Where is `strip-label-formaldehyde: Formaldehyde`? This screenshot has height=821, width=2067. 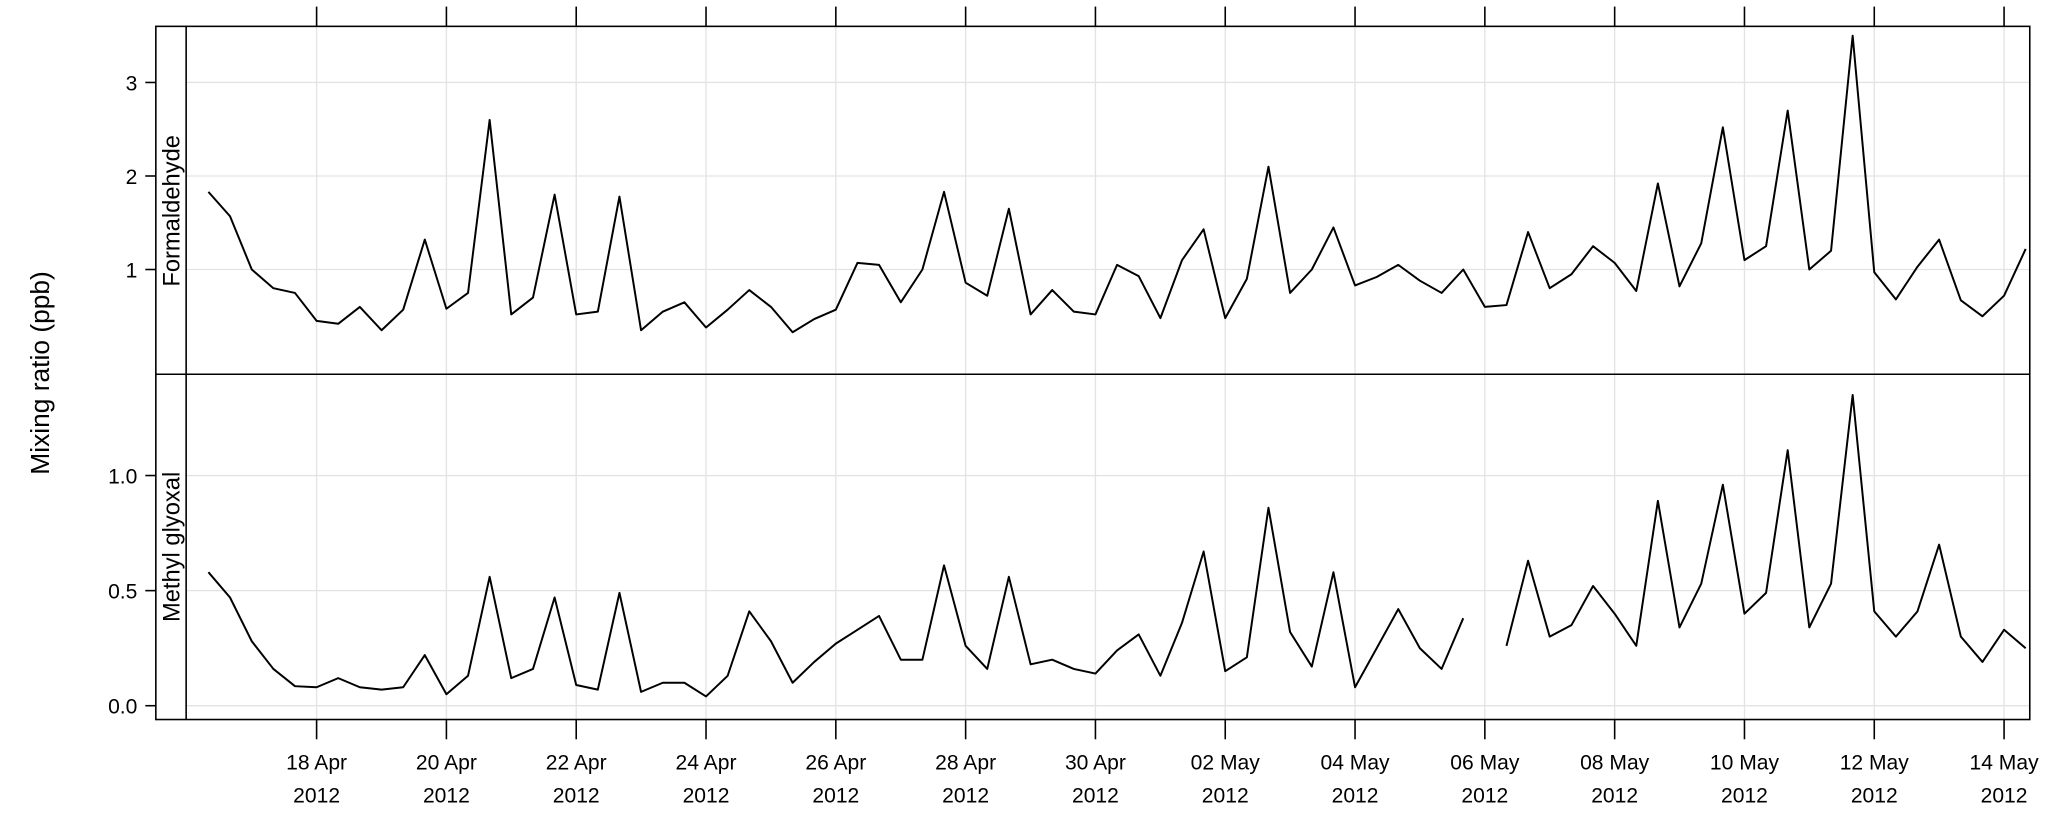 strip-label-formaldehyde: Formaldehyde is located at coordinates (173, 211).